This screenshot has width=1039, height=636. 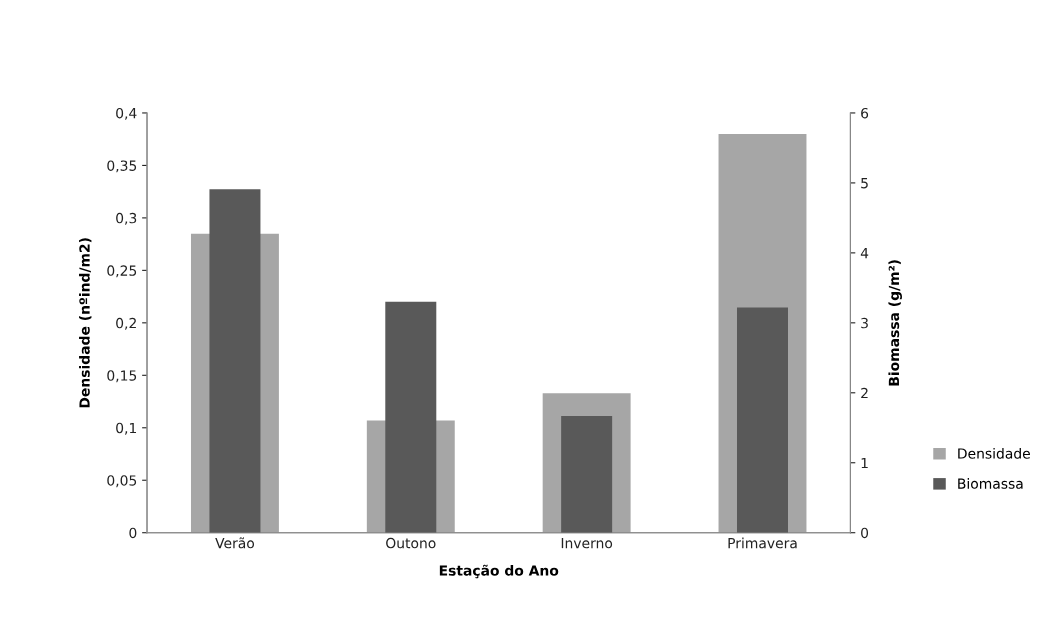 I want to click on y-tick-label: 0,25, so click(x=122, y=271).